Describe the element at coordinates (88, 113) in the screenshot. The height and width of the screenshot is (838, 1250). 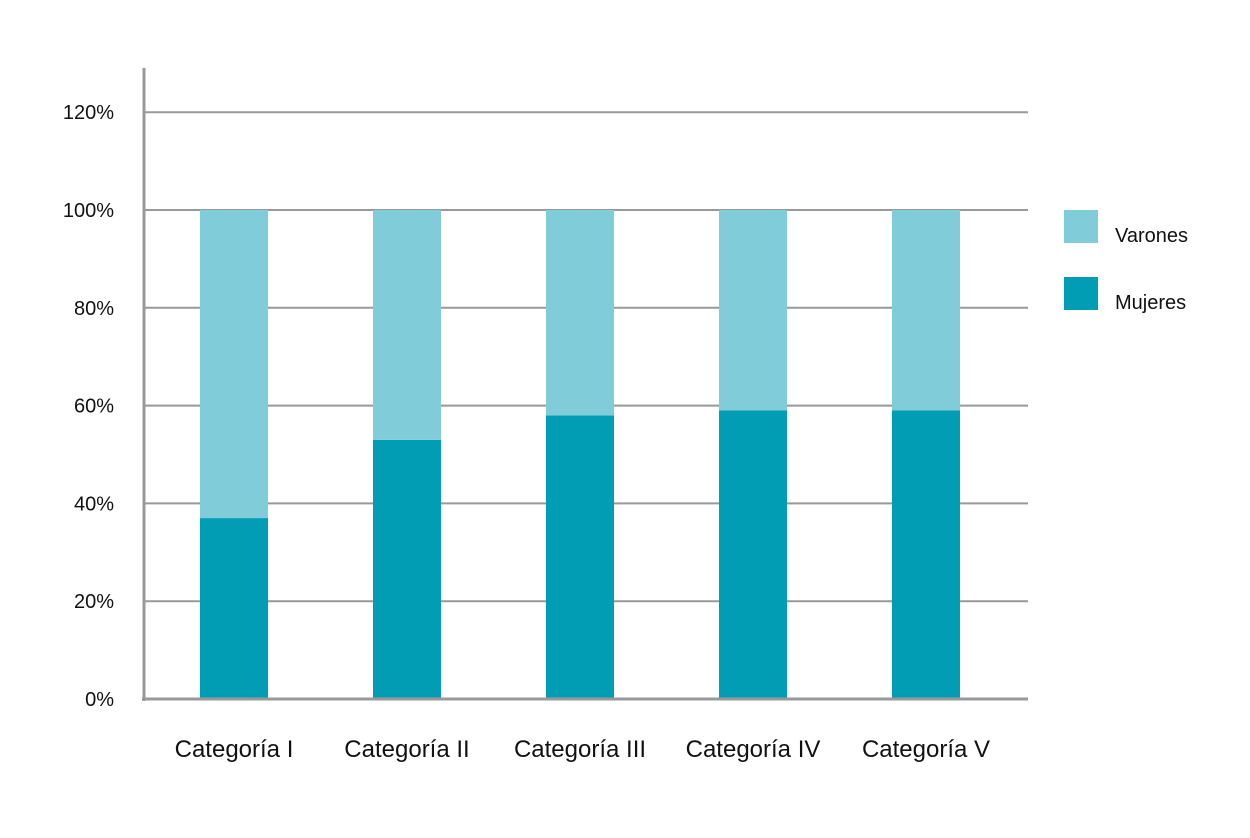
I see `y-tick-label: 120%` at that location.